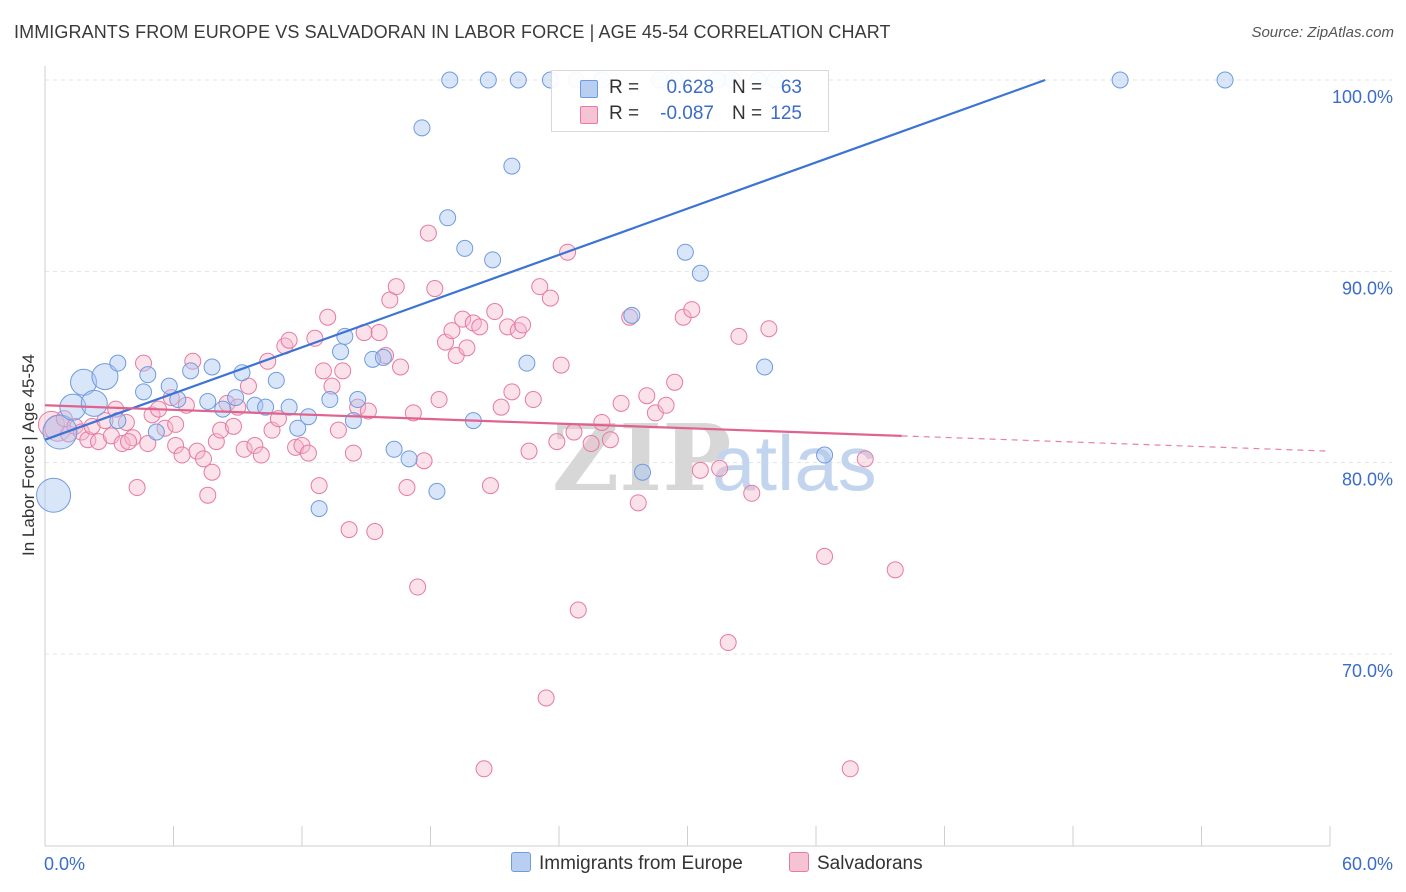 The image size is (1406, 892). I want to click on y-tick-label: 90.0%, so click(1367, 288).